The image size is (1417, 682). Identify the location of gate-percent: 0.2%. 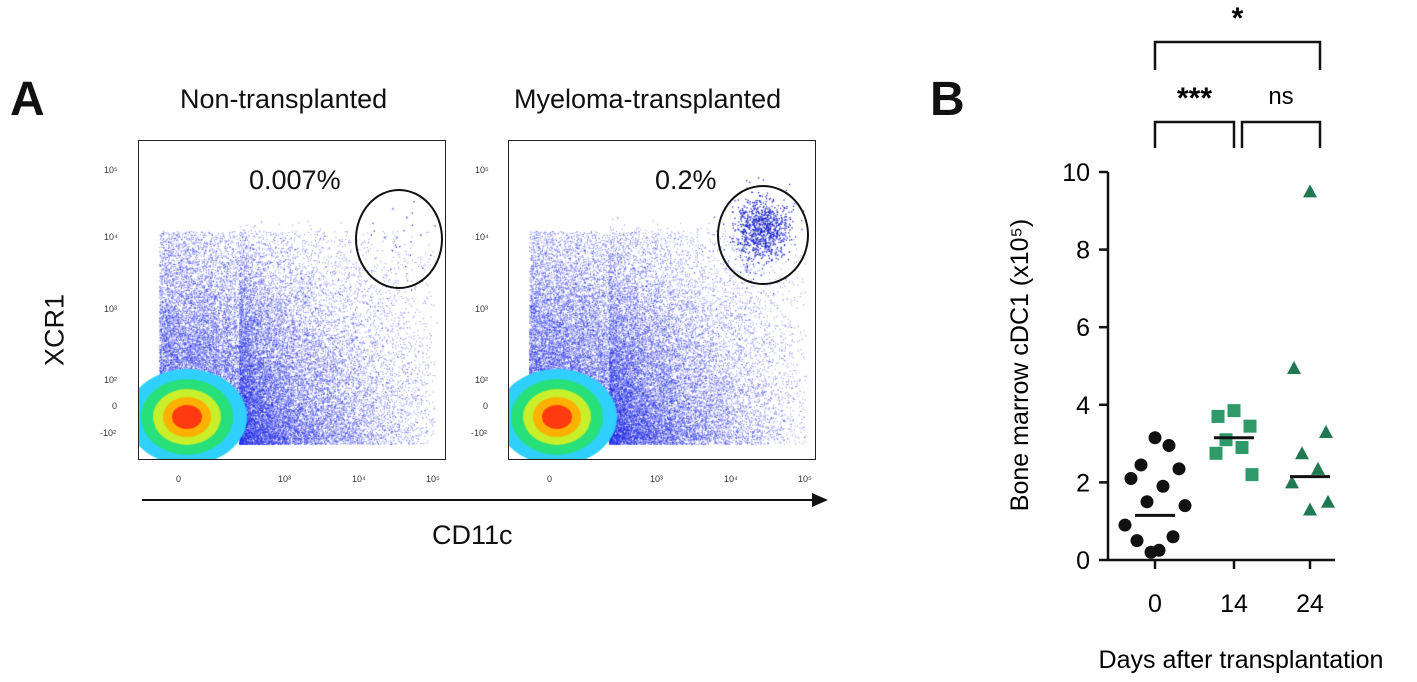
(686, 180).